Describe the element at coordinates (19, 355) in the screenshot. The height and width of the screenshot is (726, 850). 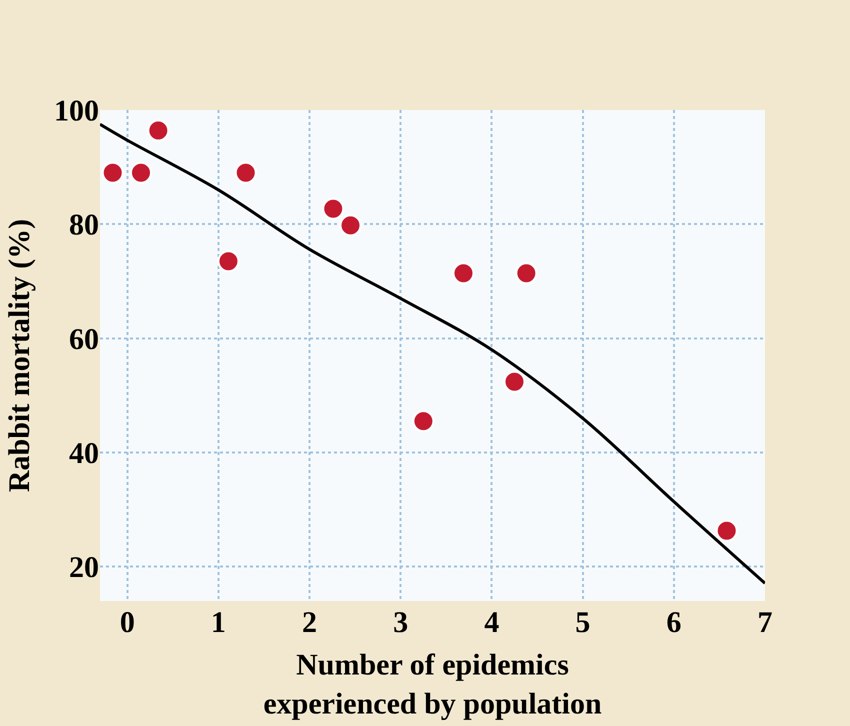
I see `y-axis-title: Rabbit mortality (%)` at that location.